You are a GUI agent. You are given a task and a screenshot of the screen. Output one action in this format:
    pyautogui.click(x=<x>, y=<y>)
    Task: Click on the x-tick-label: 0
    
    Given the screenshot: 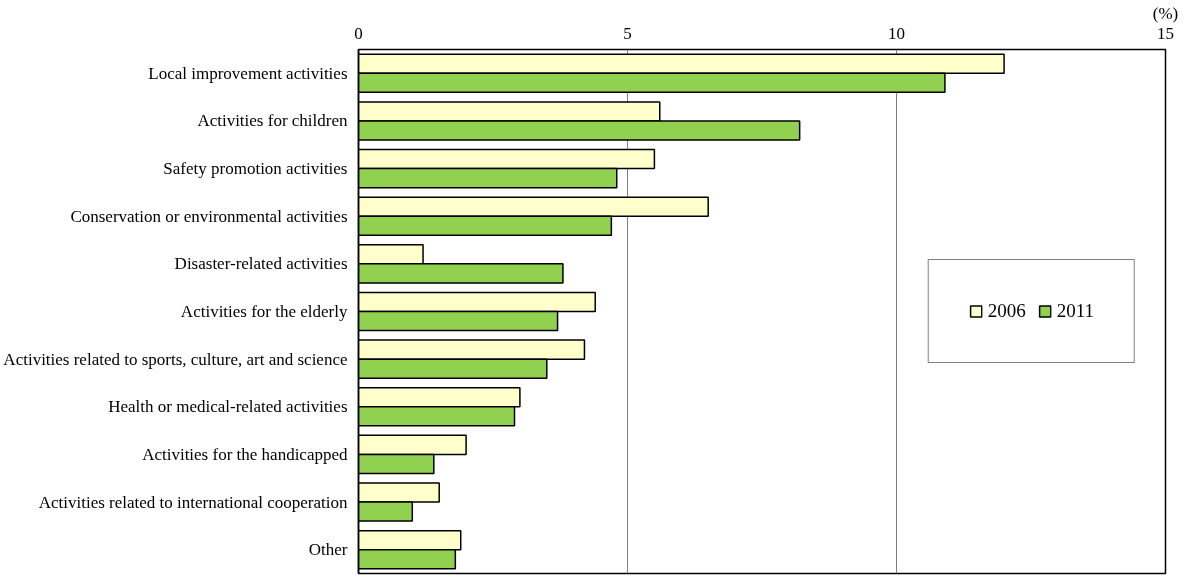 What is the action you would take?
    pyautogui.click(x=358, y=33)
    